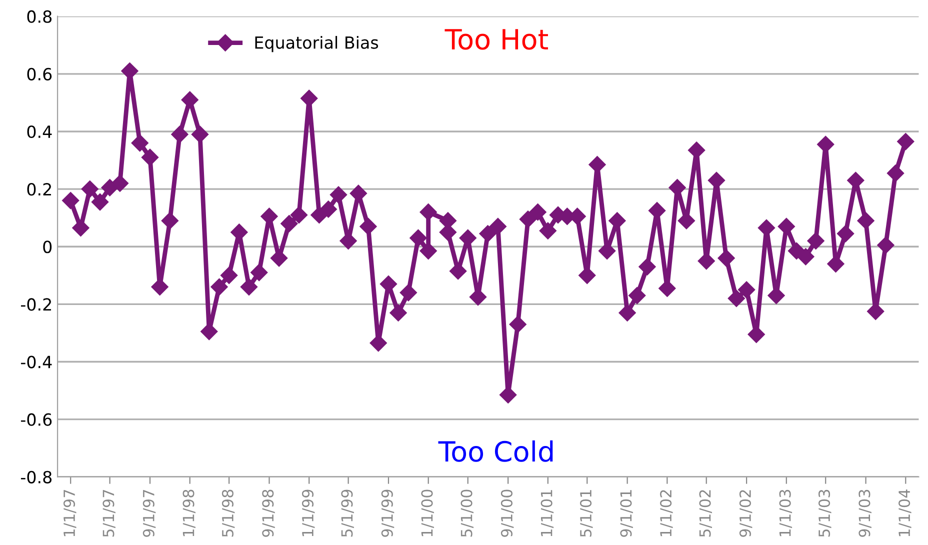 This screenshot has height=545, width=928. Describe the element at coordinates (39, 74) in the screenshot. I see `y-tick-label: 0.6` at that location.